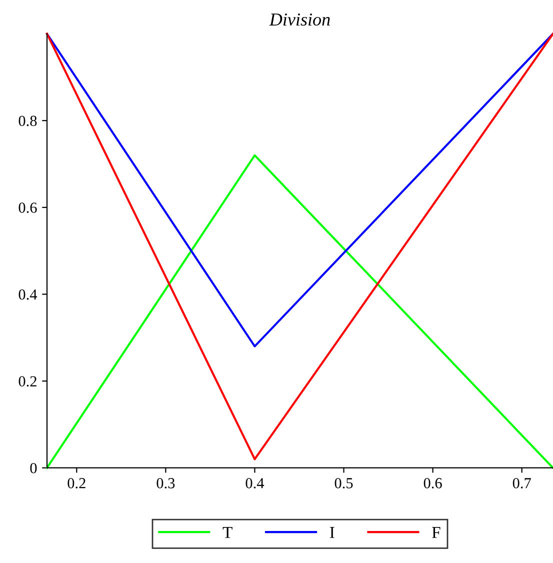  Describe the element at coordinates (27, 207) in the screenshot. I see `y-tick-label: 0.6` at that location.